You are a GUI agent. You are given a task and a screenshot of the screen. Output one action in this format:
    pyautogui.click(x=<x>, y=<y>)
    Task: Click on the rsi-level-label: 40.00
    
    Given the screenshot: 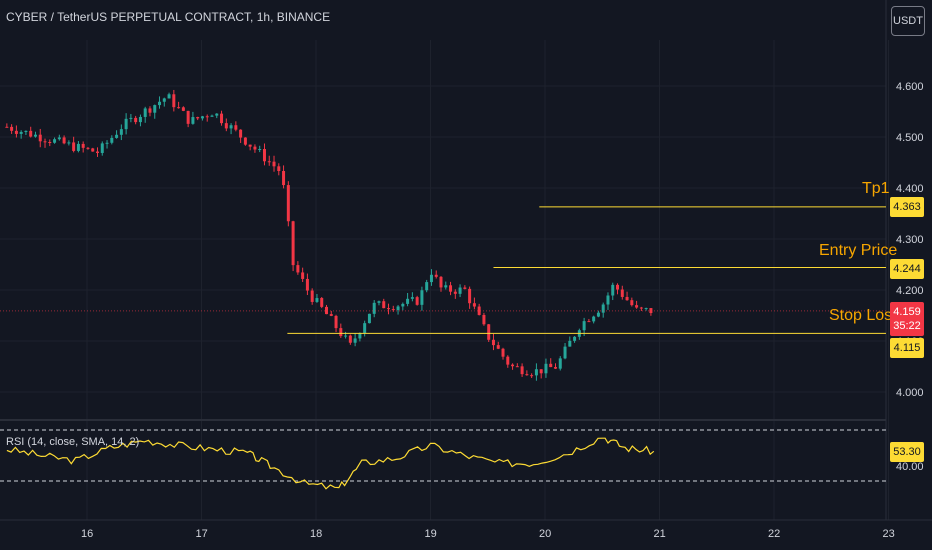 What is the action you would take?
    pyautogui.click(x=910, y=467)
    